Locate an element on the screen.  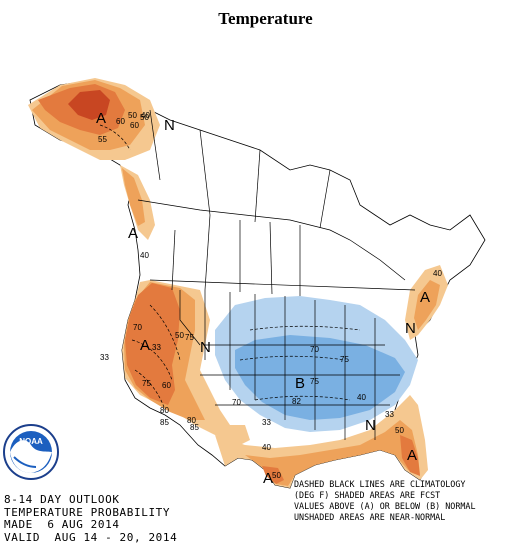
florida-above-letter: A is located at coordinates (412, 455).